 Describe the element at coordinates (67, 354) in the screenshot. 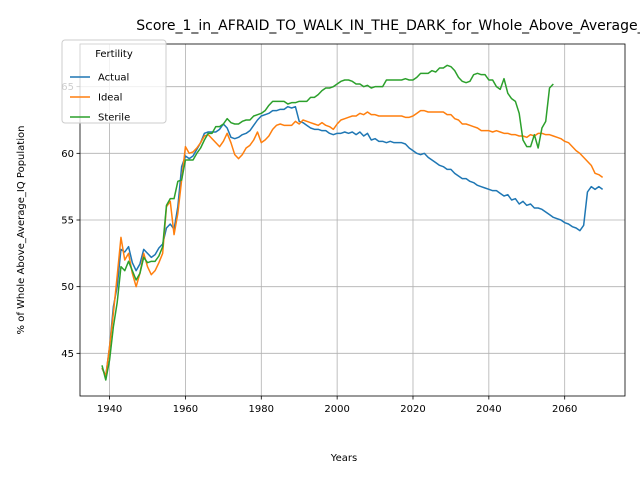

I see `y-tick-label: 45` at that location.